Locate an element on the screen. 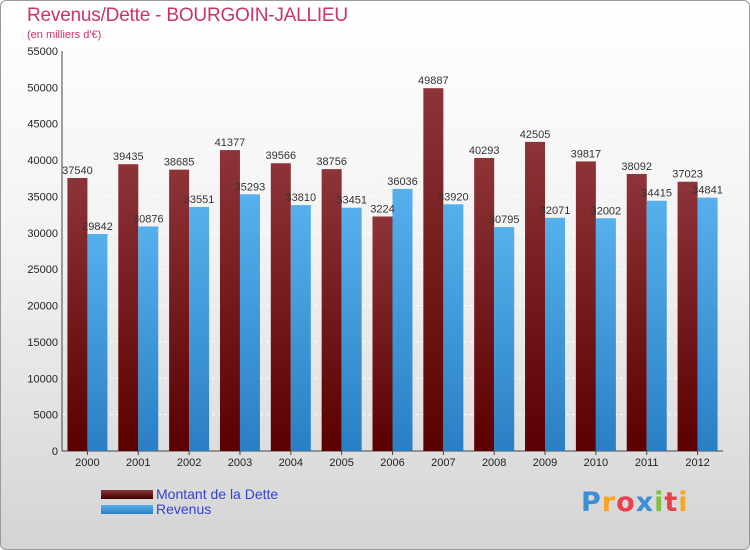 The height and width of the screenshot is (550, 750). proxiti-logo: Proxiti is located at coordinates (635, 502).